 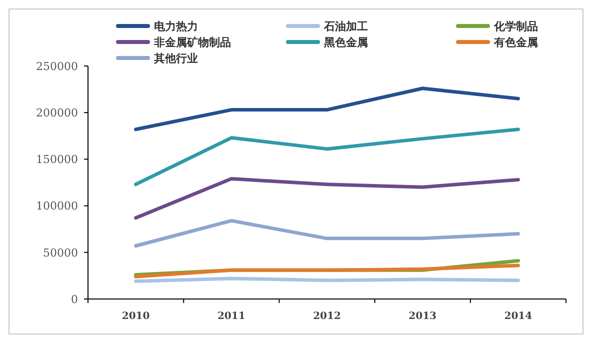 I want to click on legend-label: 石油加工, so click(x=345, y=26).